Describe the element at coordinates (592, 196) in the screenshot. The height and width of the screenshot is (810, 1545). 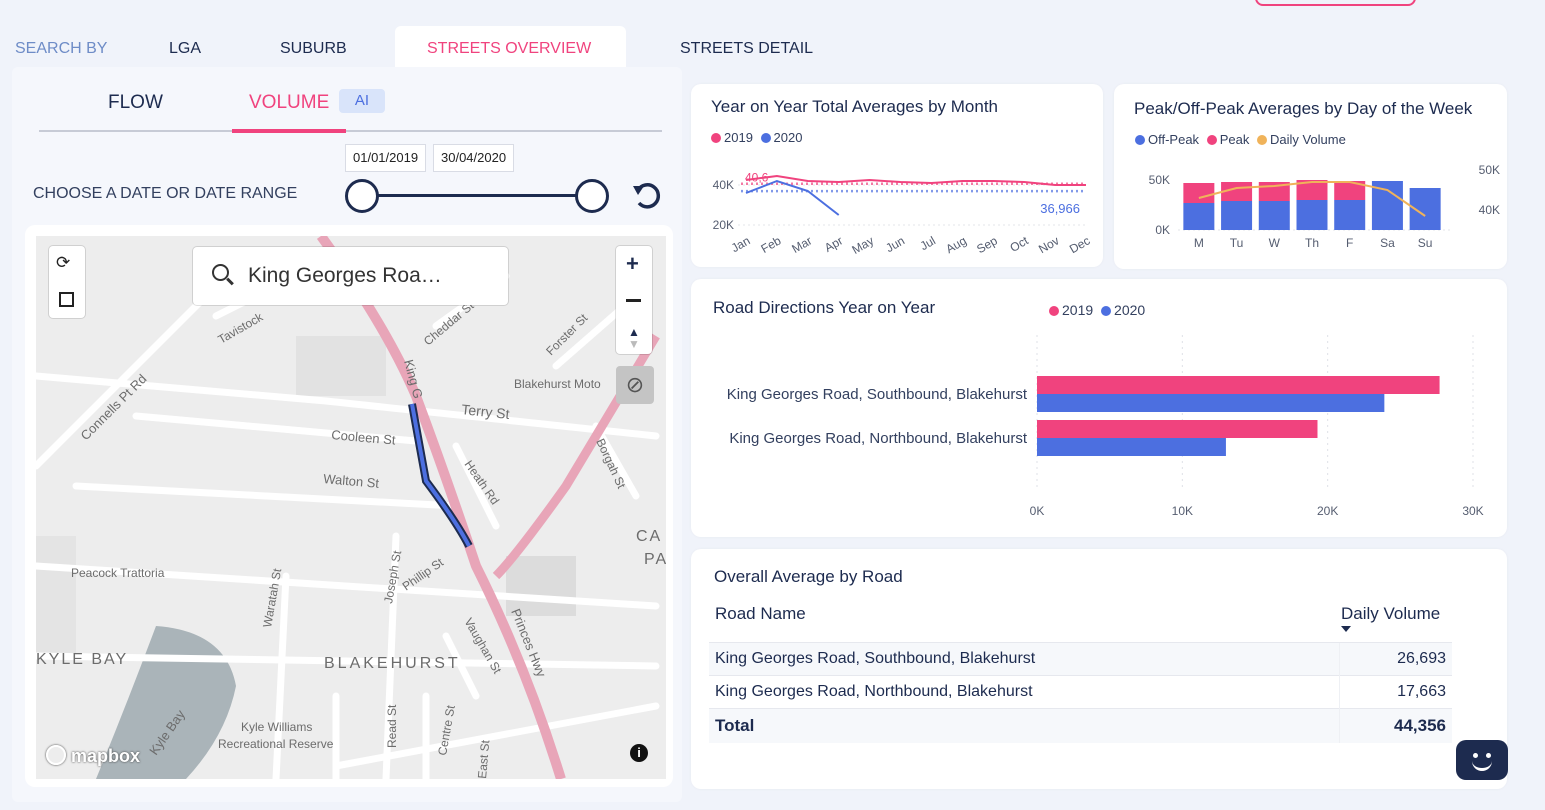
I see `slider-handle-end` at that location.